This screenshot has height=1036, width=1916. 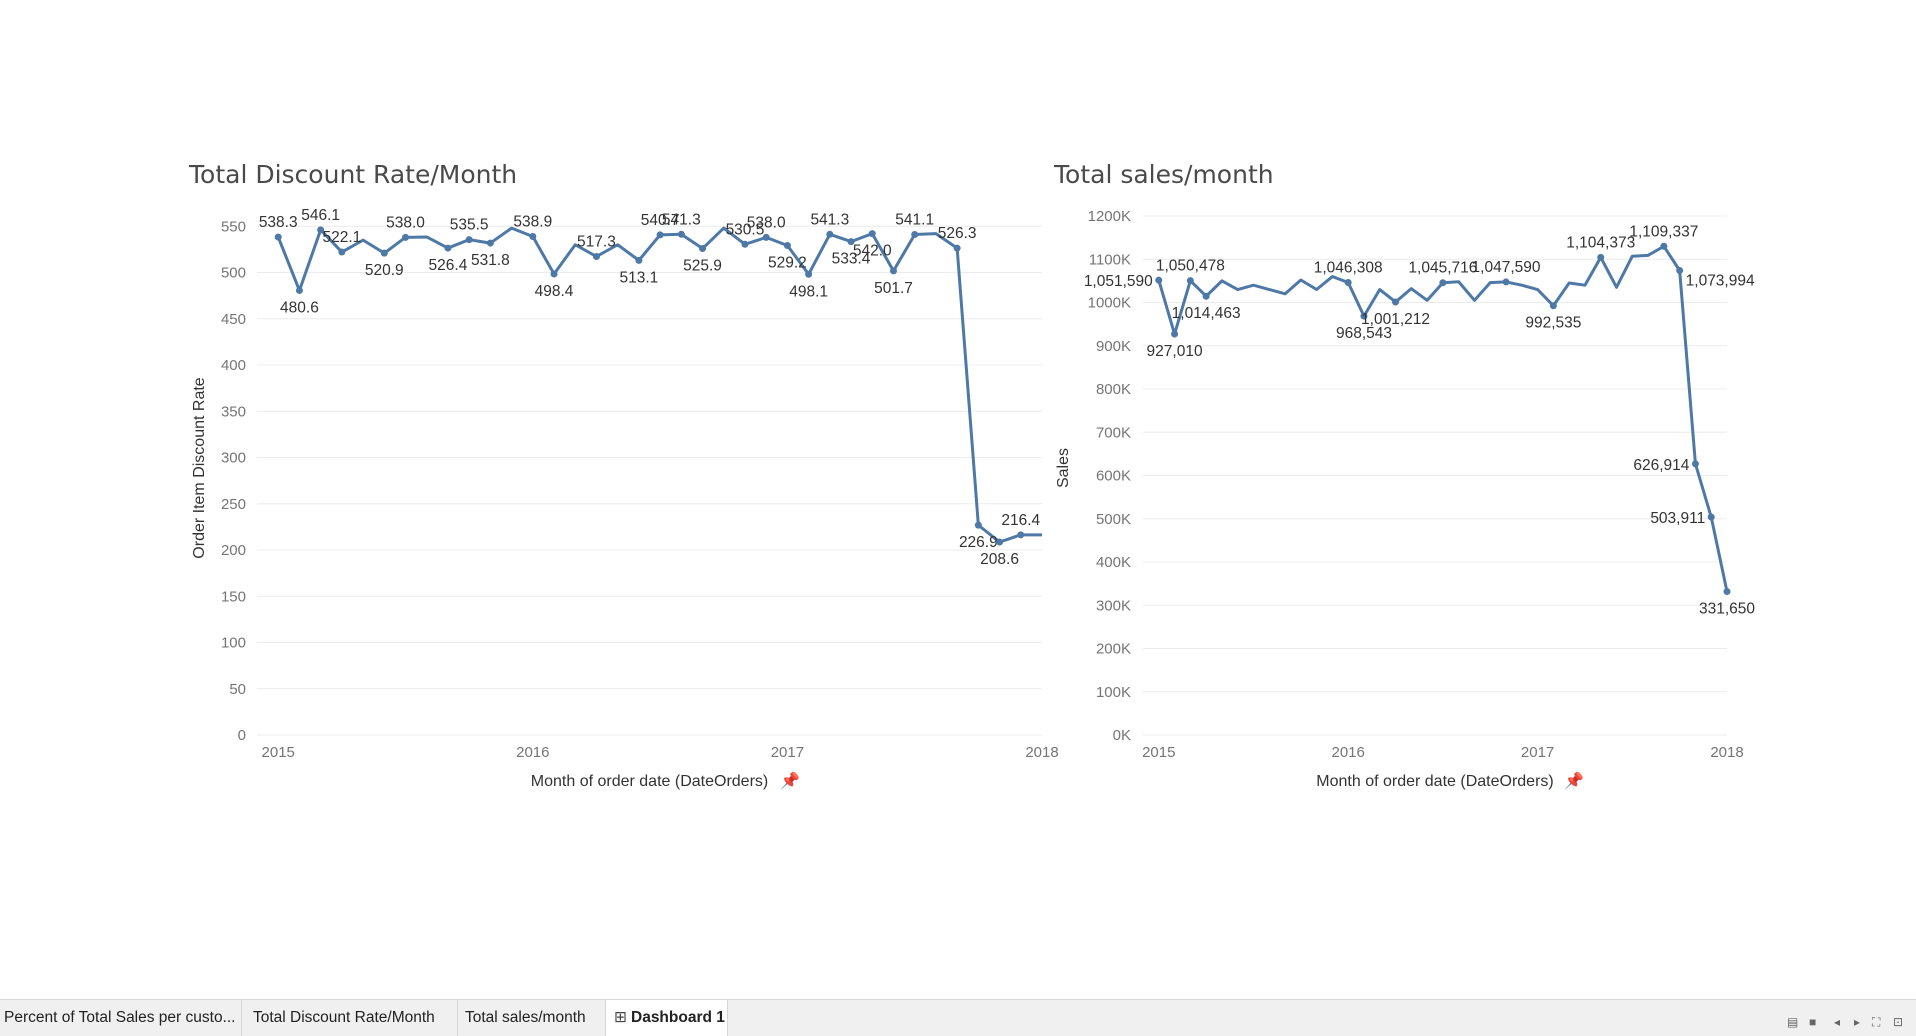 What do you see at coordinates (233, 458) in the screenshot?
I see `y-tick-label: 300` at bounding box center [233, 458].